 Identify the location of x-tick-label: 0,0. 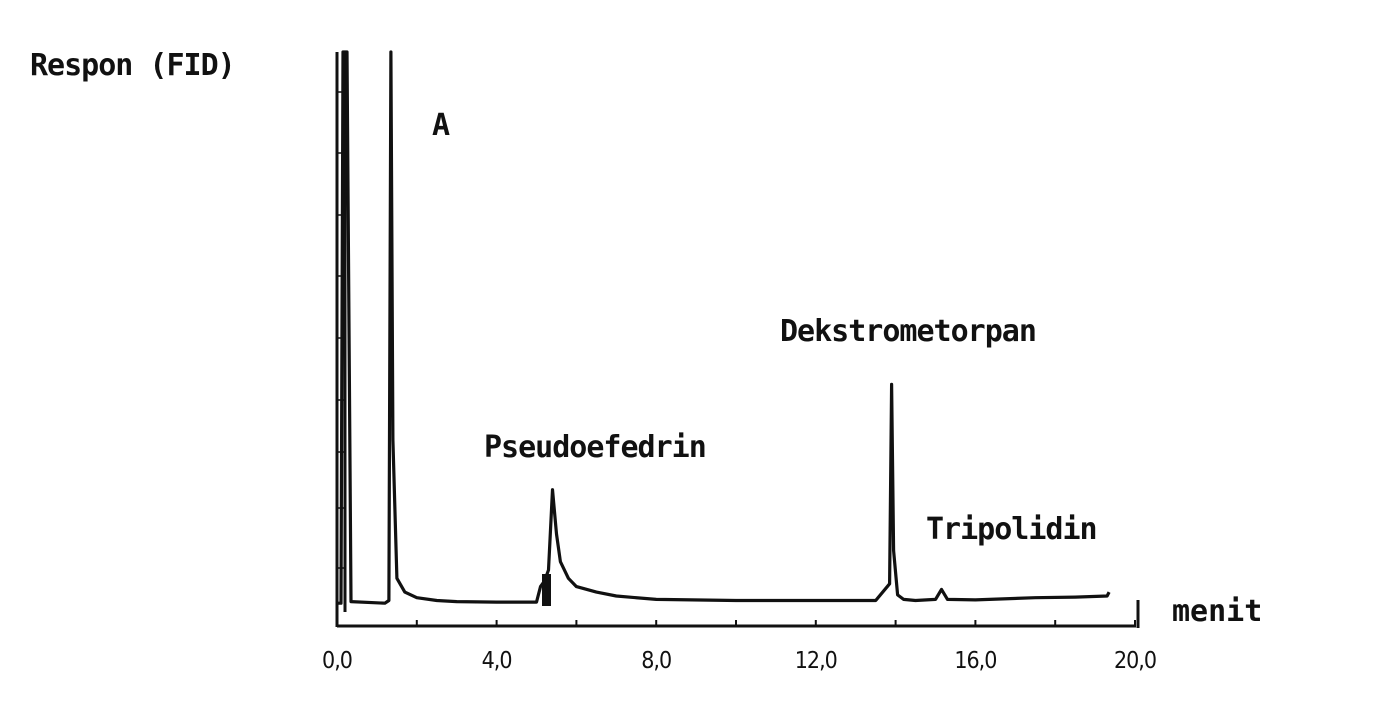
(337, 661).